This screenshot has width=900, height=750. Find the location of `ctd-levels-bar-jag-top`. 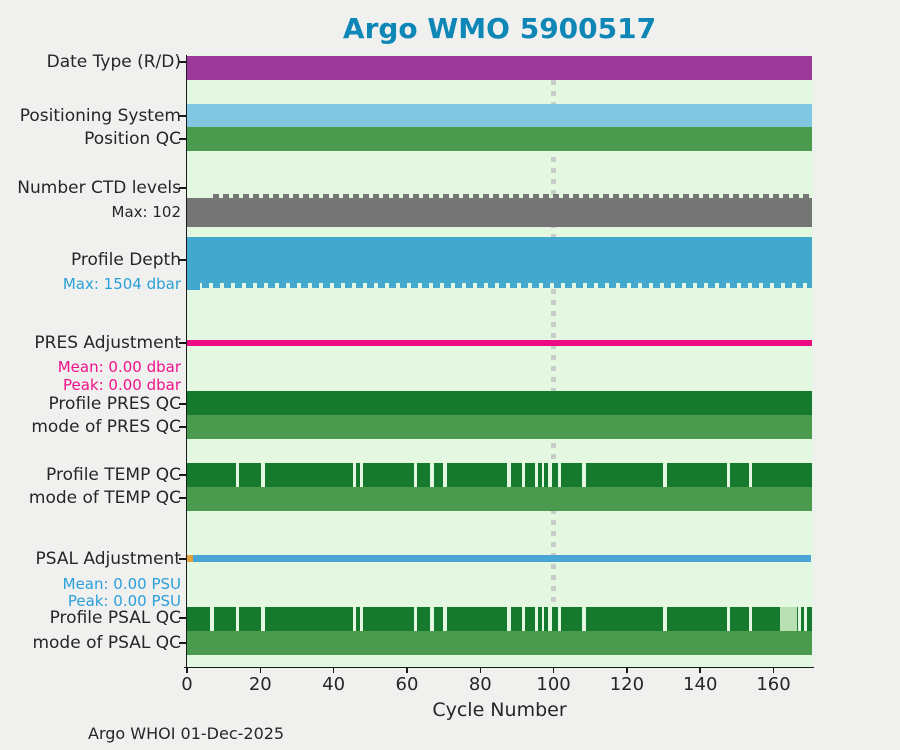

ctd-levels-bar-jag-top is located at coordinates (512, 196).